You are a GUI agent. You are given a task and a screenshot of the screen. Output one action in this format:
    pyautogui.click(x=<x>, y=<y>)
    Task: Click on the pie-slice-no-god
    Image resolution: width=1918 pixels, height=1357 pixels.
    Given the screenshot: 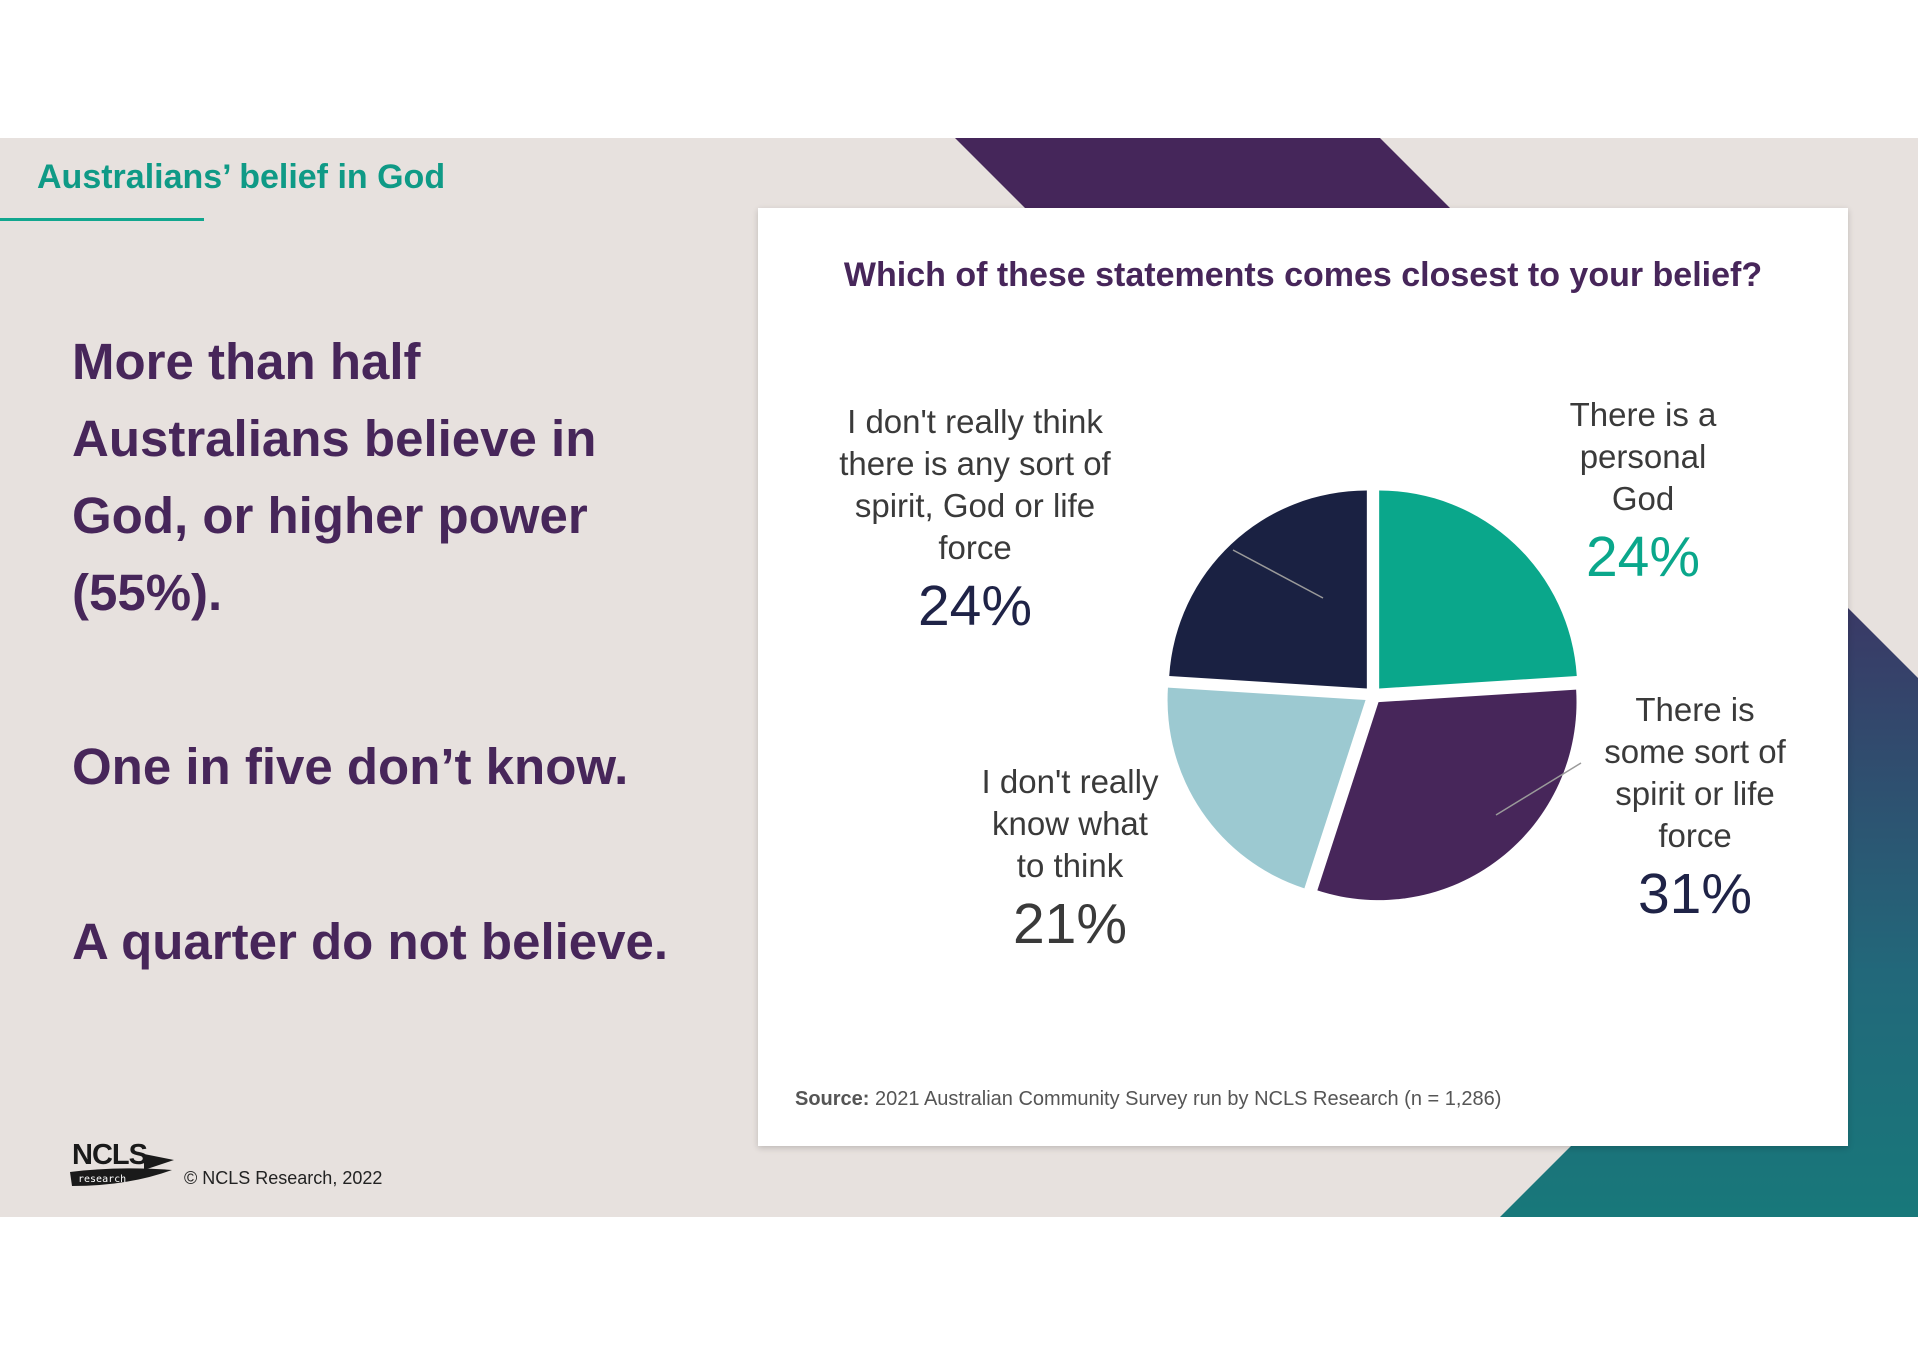 What is the action you would take?
    pyautogui.click(x=1268, y=589)
    